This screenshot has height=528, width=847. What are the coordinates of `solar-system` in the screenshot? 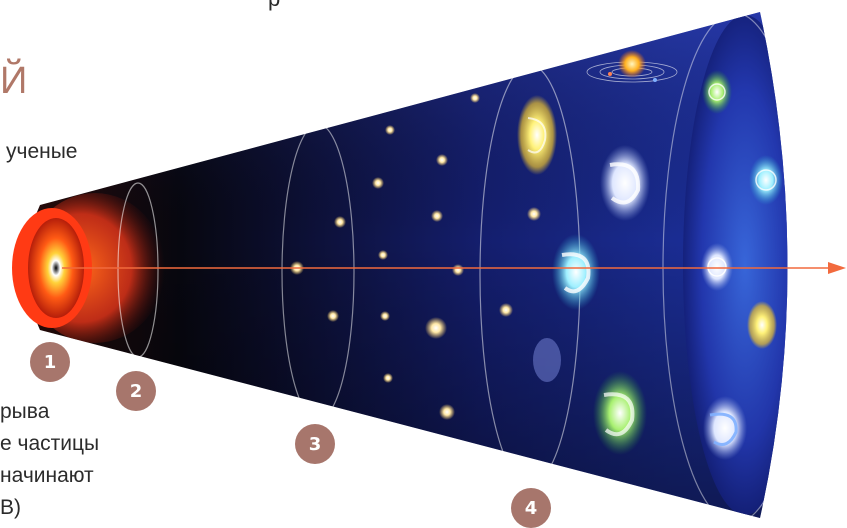 It's located at (632, 66).